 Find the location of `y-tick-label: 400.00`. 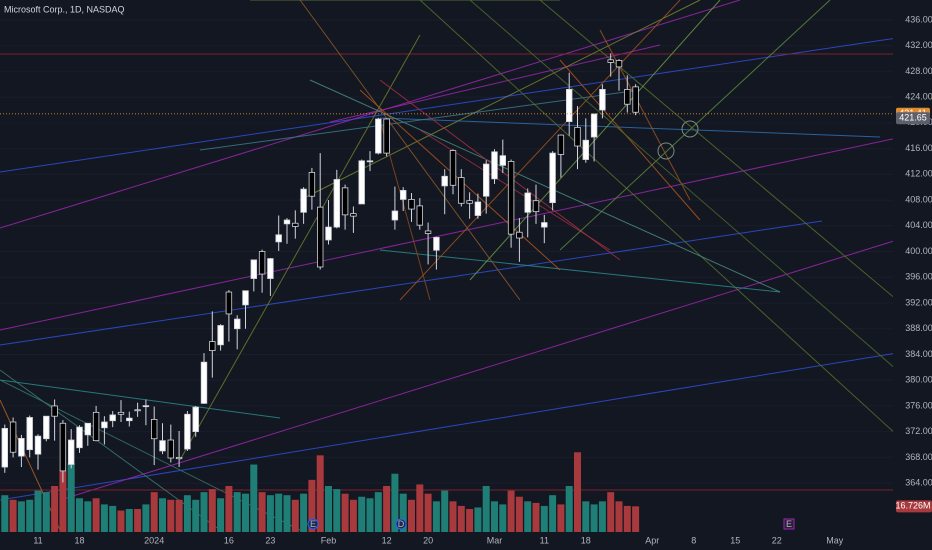

y-tick-label: 400.00 is located at coordinates (918, 251).